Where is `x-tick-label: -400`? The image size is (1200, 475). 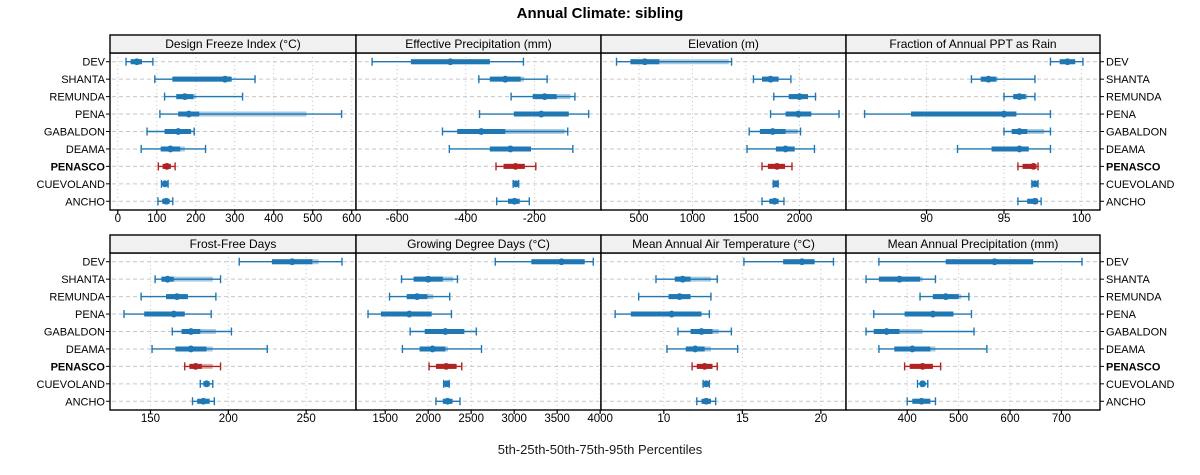 x-tick-label: -400 is located at coordinates (465, 219).